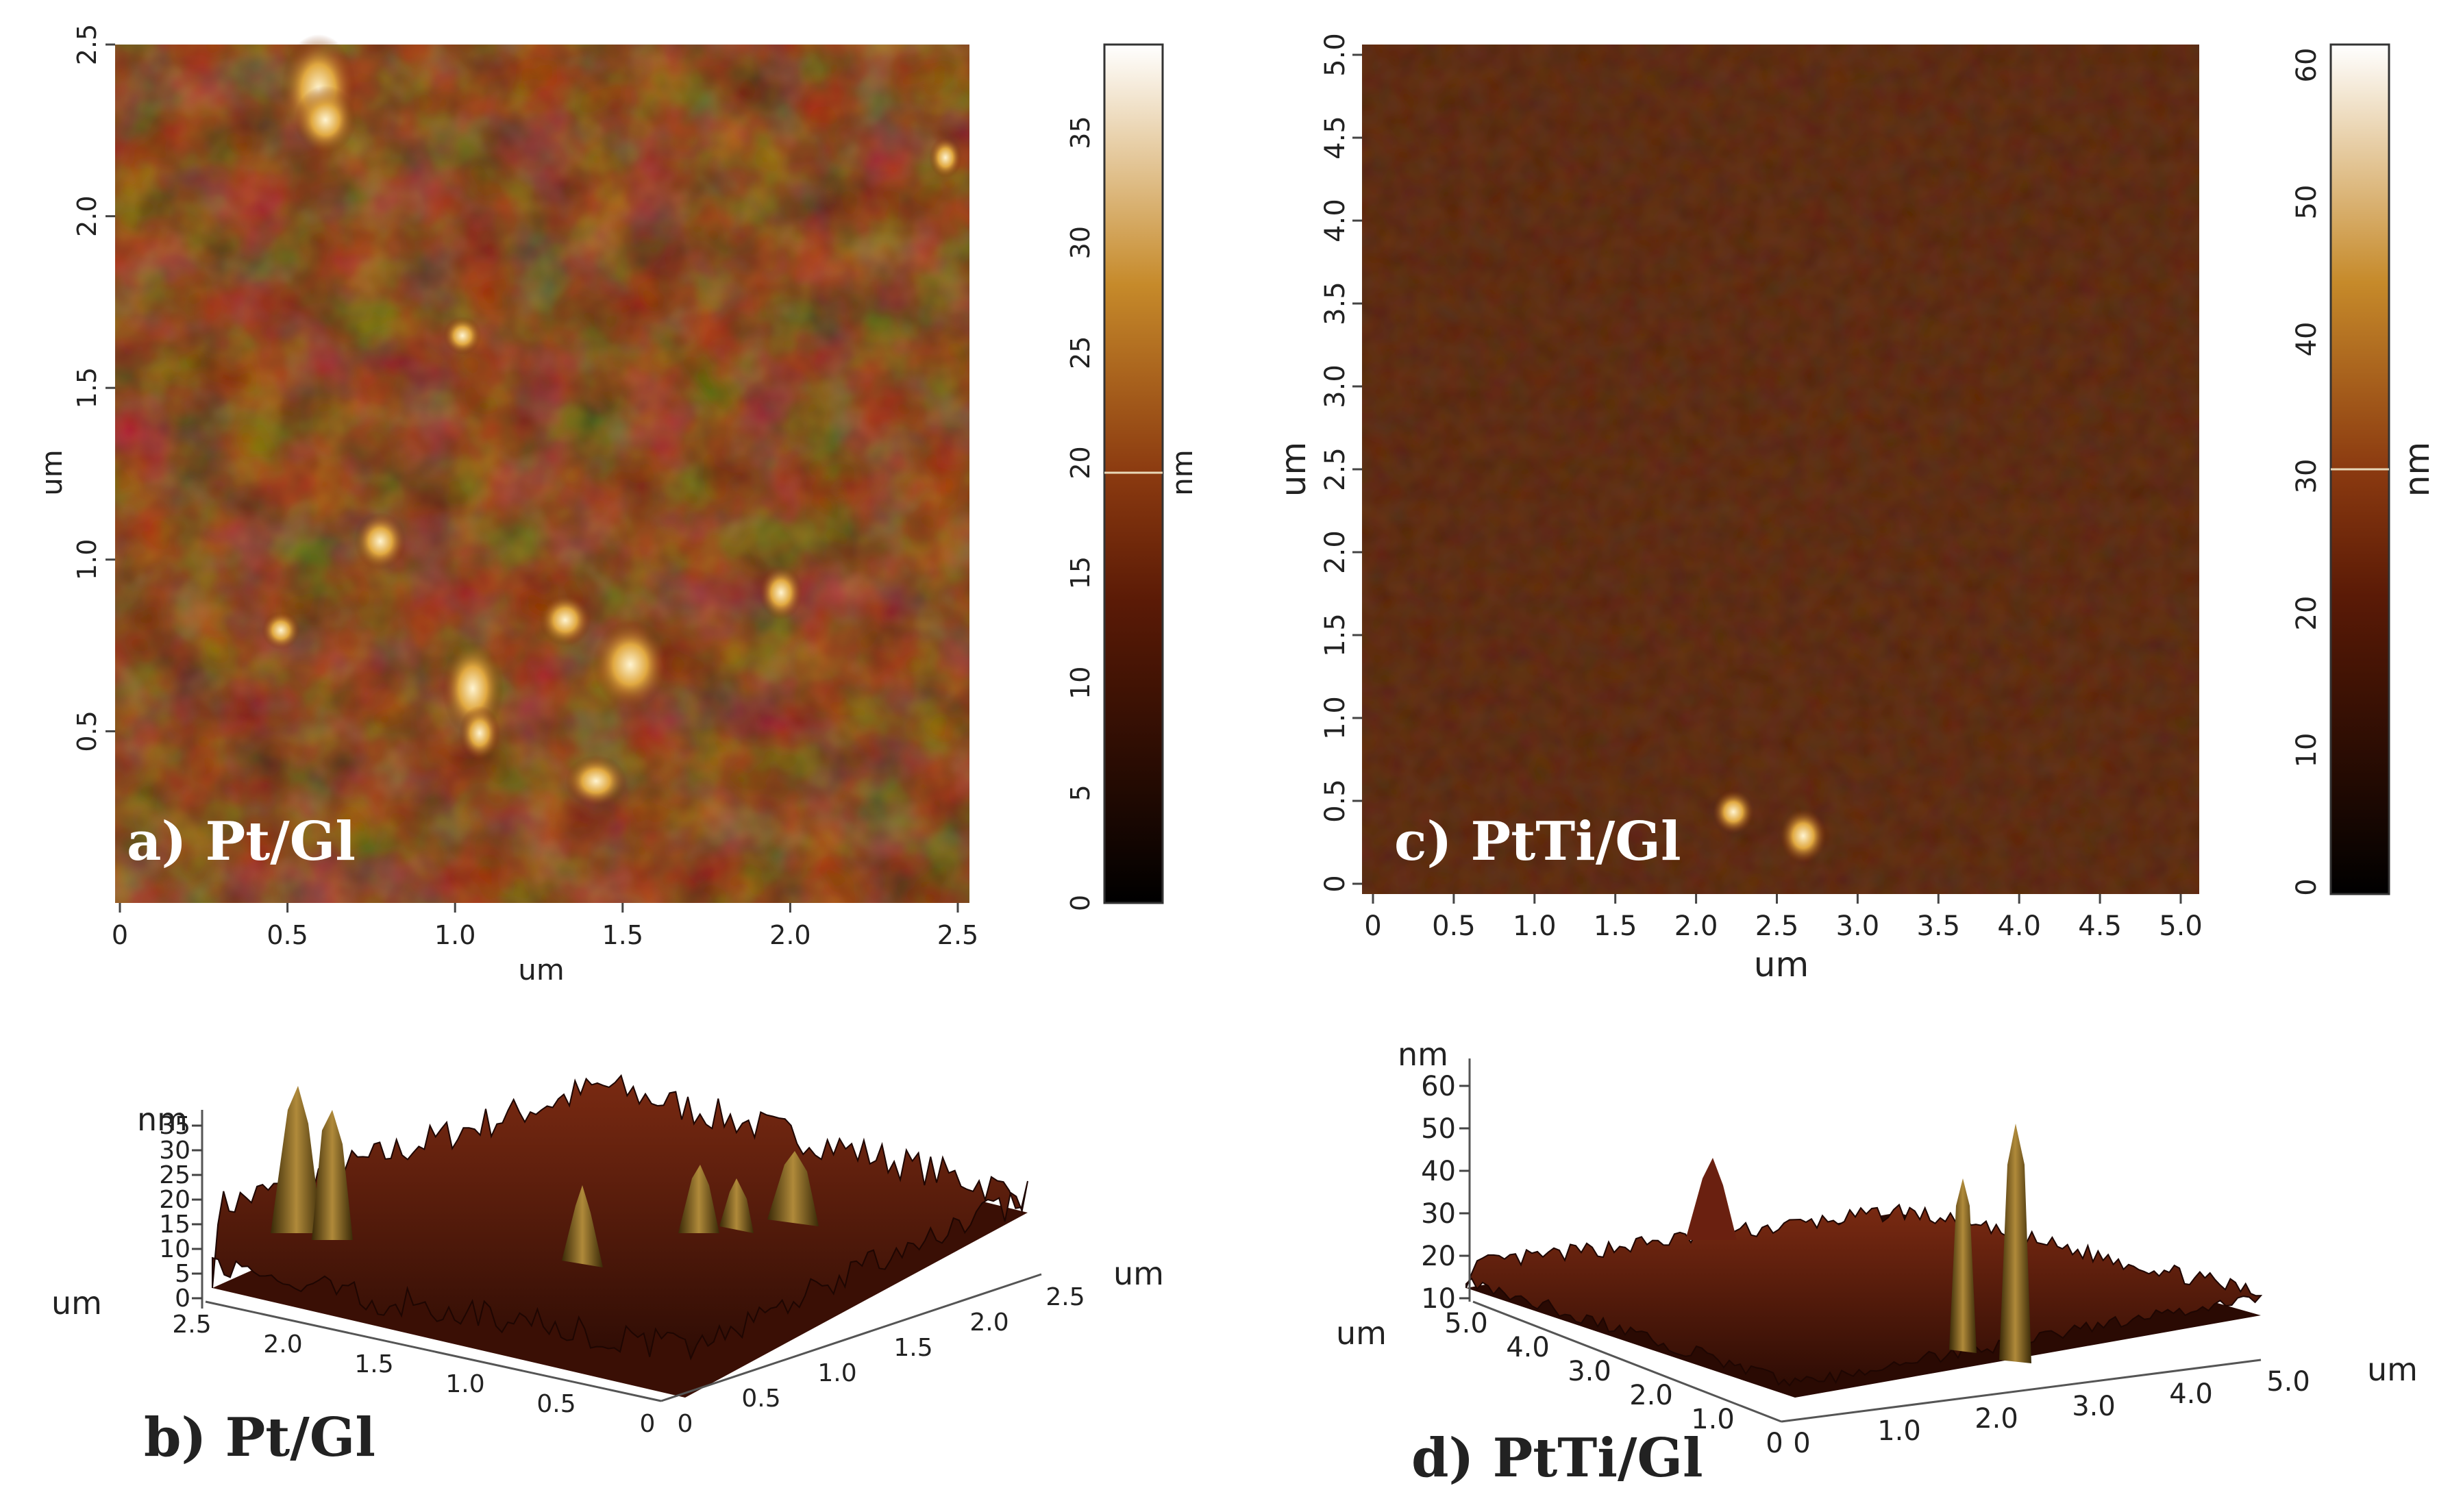 This screenshot has height=1512, width=2463. I want to click on surface-b, so click(620, 1217).